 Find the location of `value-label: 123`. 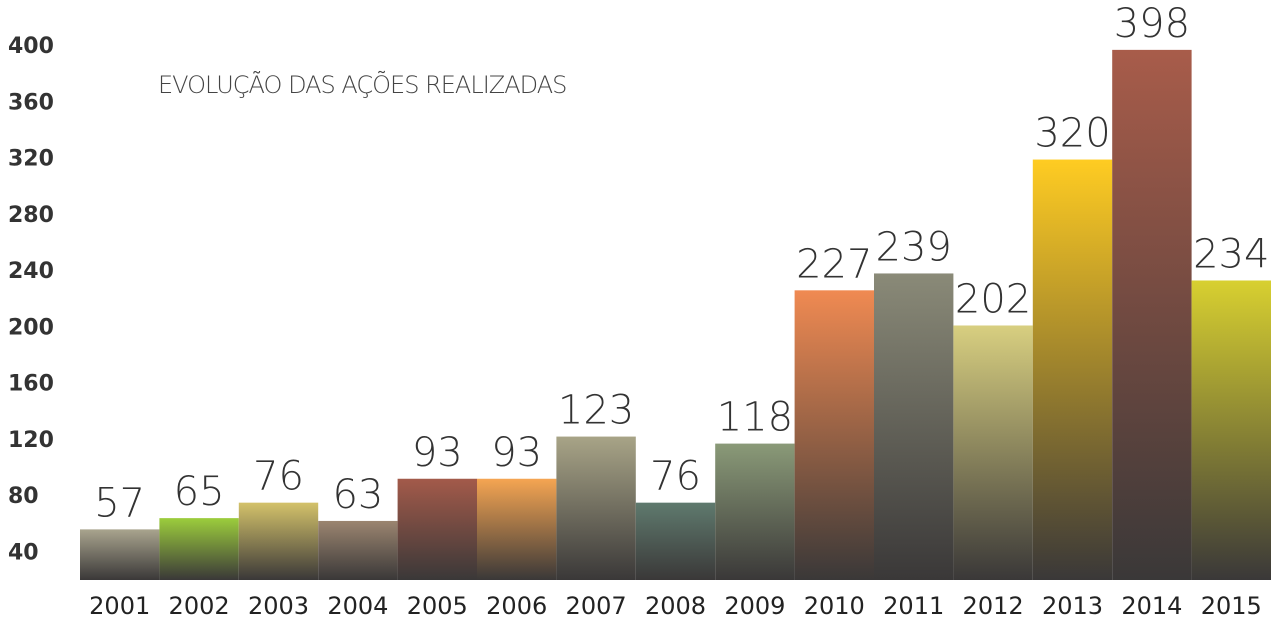

value-label: 123 is located at coordinates (596, 411).